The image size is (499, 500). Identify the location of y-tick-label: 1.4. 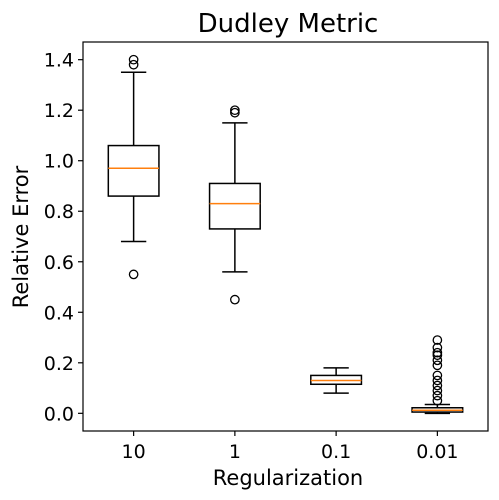
(59, 61).